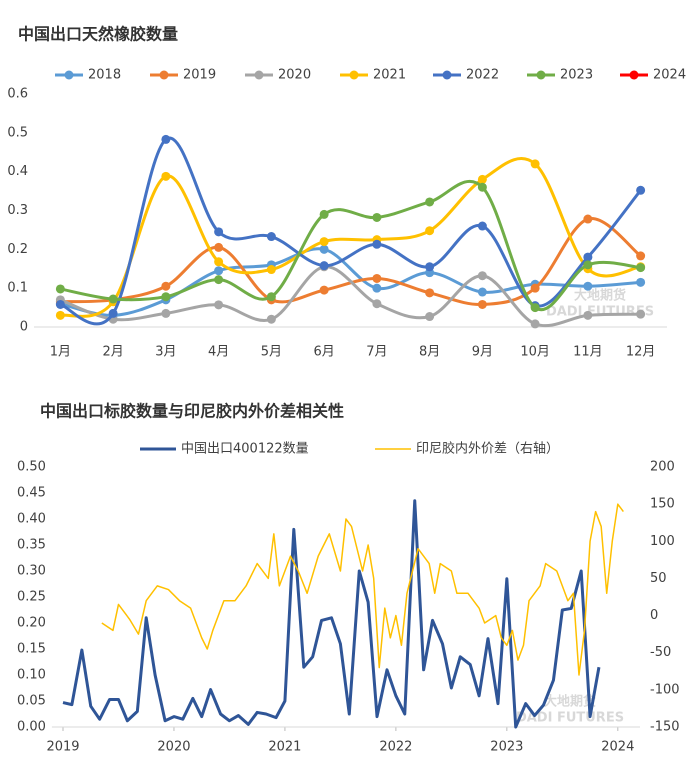  Describe the element at coordinates (31, 467) in the screenshot. I see `y-tick-label: 0.50` at that location.